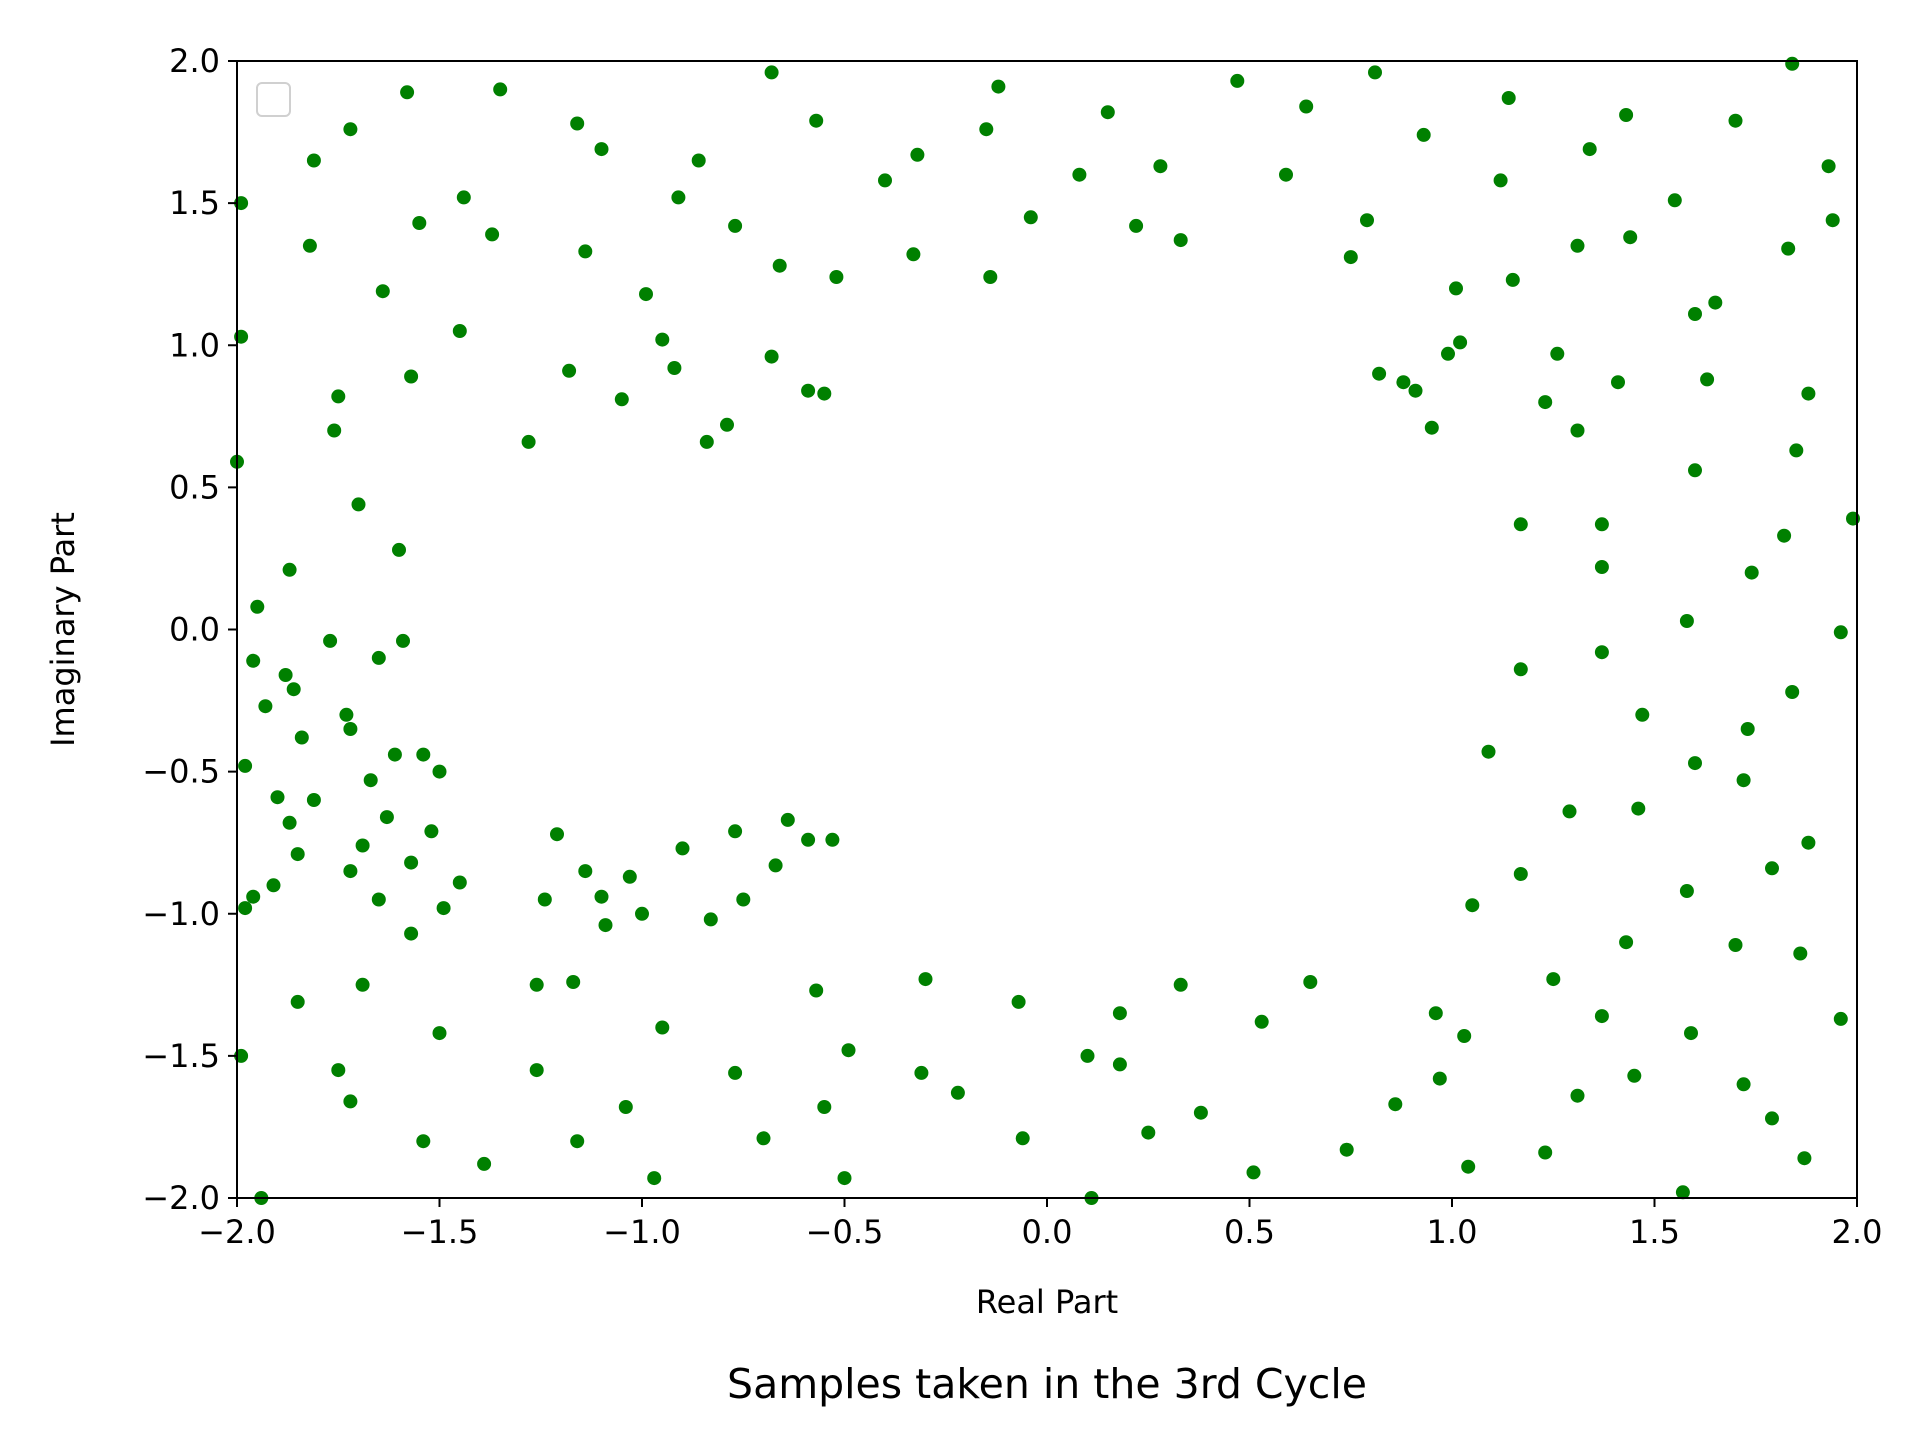 The height and width of the screenshot is (1440, 1920). Describe the element at coordinates (1047, 1384) in the screenshot. I see `chart-caption: Samples taken in the 3rd Cycle` at that location.